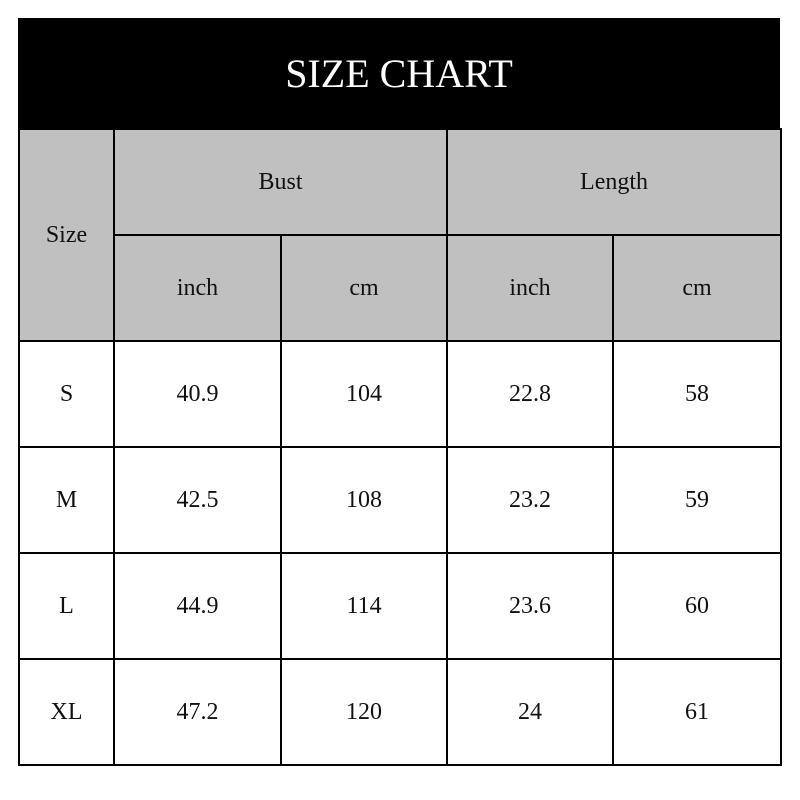 This screenshot has width=800, height=800. Describe the element at coordinates (197, 500) in the screenshot. I see `cell-bust-inch: 42.5` at that location.